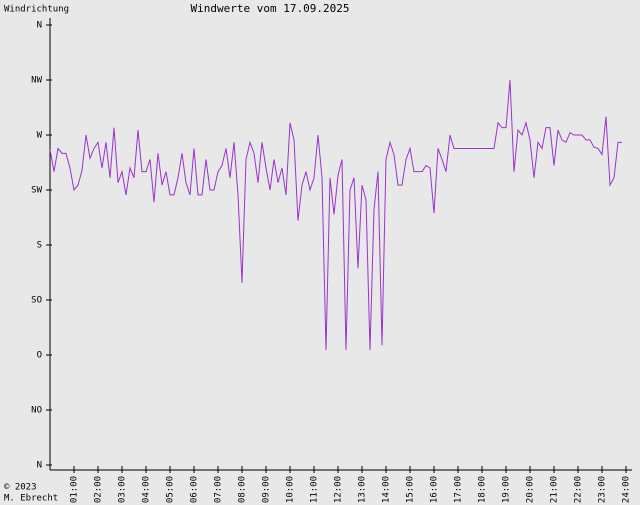 The height and width of the screenshot is (505, 640). Describe the element at coordinates (39, 356) in the screenshot. I see `y-tick-label: O` at that location.